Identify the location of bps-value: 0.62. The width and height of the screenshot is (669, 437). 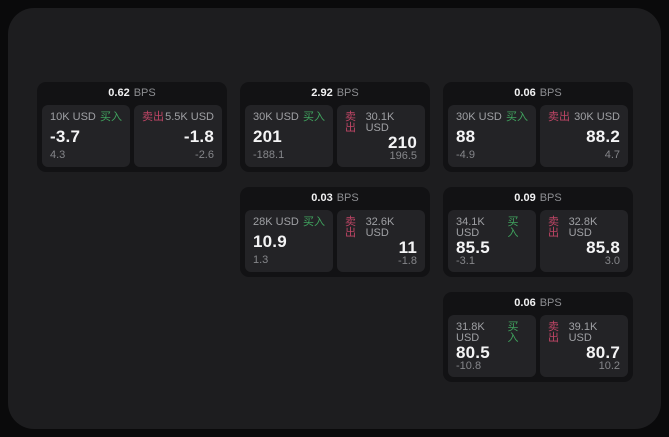
(119, 93).